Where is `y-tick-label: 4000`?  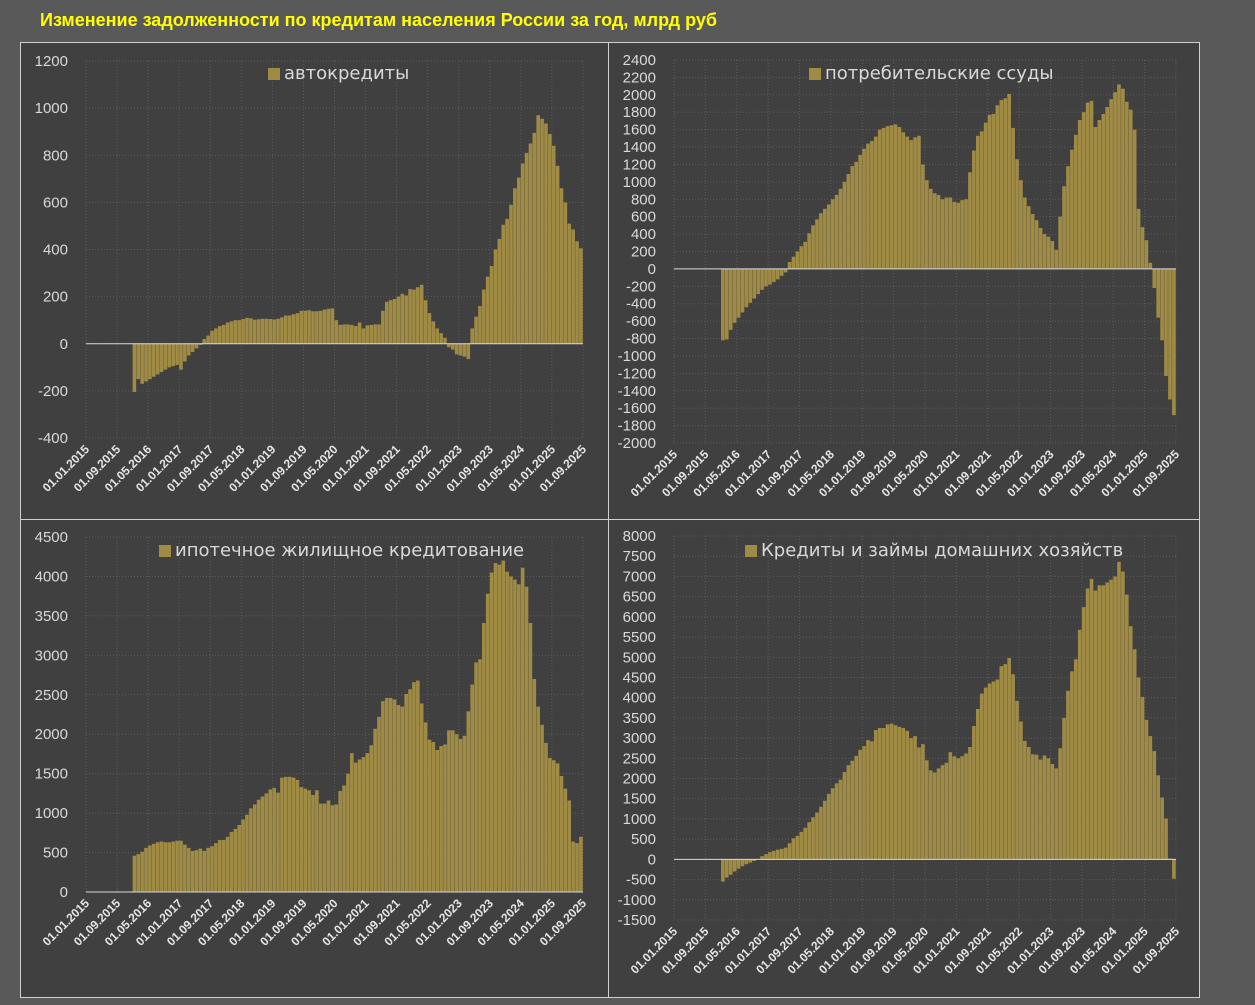 y-tick-label: 4000 is located at coordinates (51, 576).